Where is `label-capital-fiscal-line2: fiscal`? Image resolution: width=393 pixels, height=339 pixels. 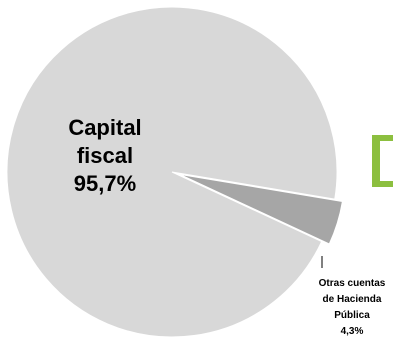 label-capital-fiscal-line2: fiscal is located at coordinates (105, 155).